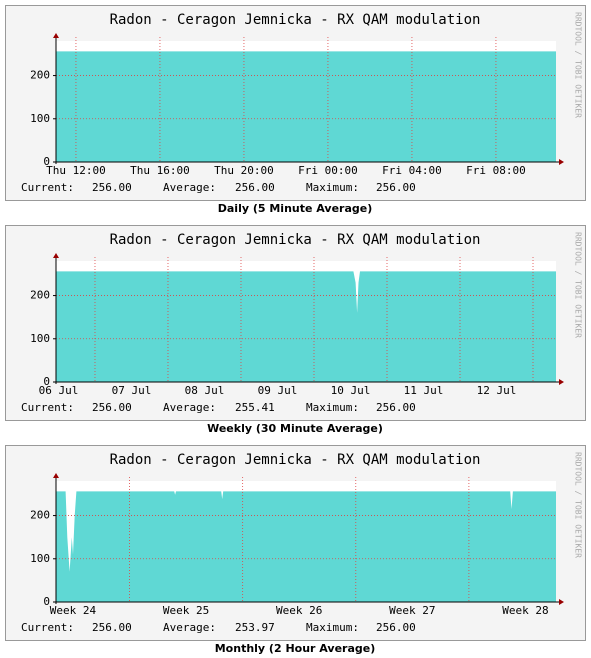 This screenshot has width=591, height=658. Describe the element at coordinates (424, 390) in the screenshot. I see `x-tick-label: 11 Jul` at that location.